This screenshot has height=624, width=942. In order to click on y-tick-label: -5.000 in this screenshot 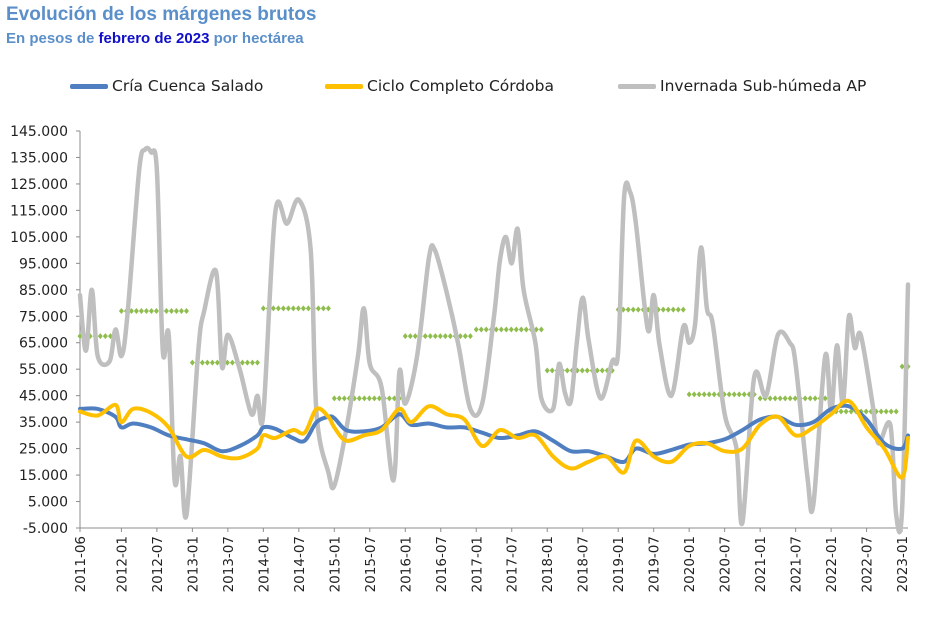, I will do `click(45, 529)`.